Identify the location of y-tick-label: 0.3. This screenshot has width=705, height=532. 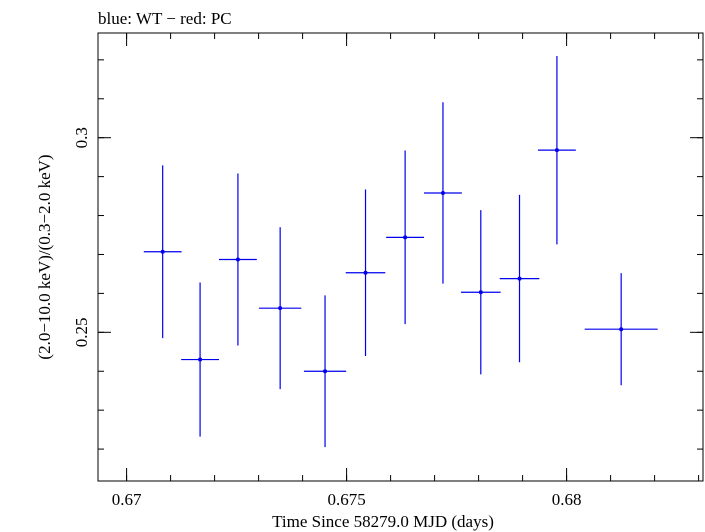
(81, 137).